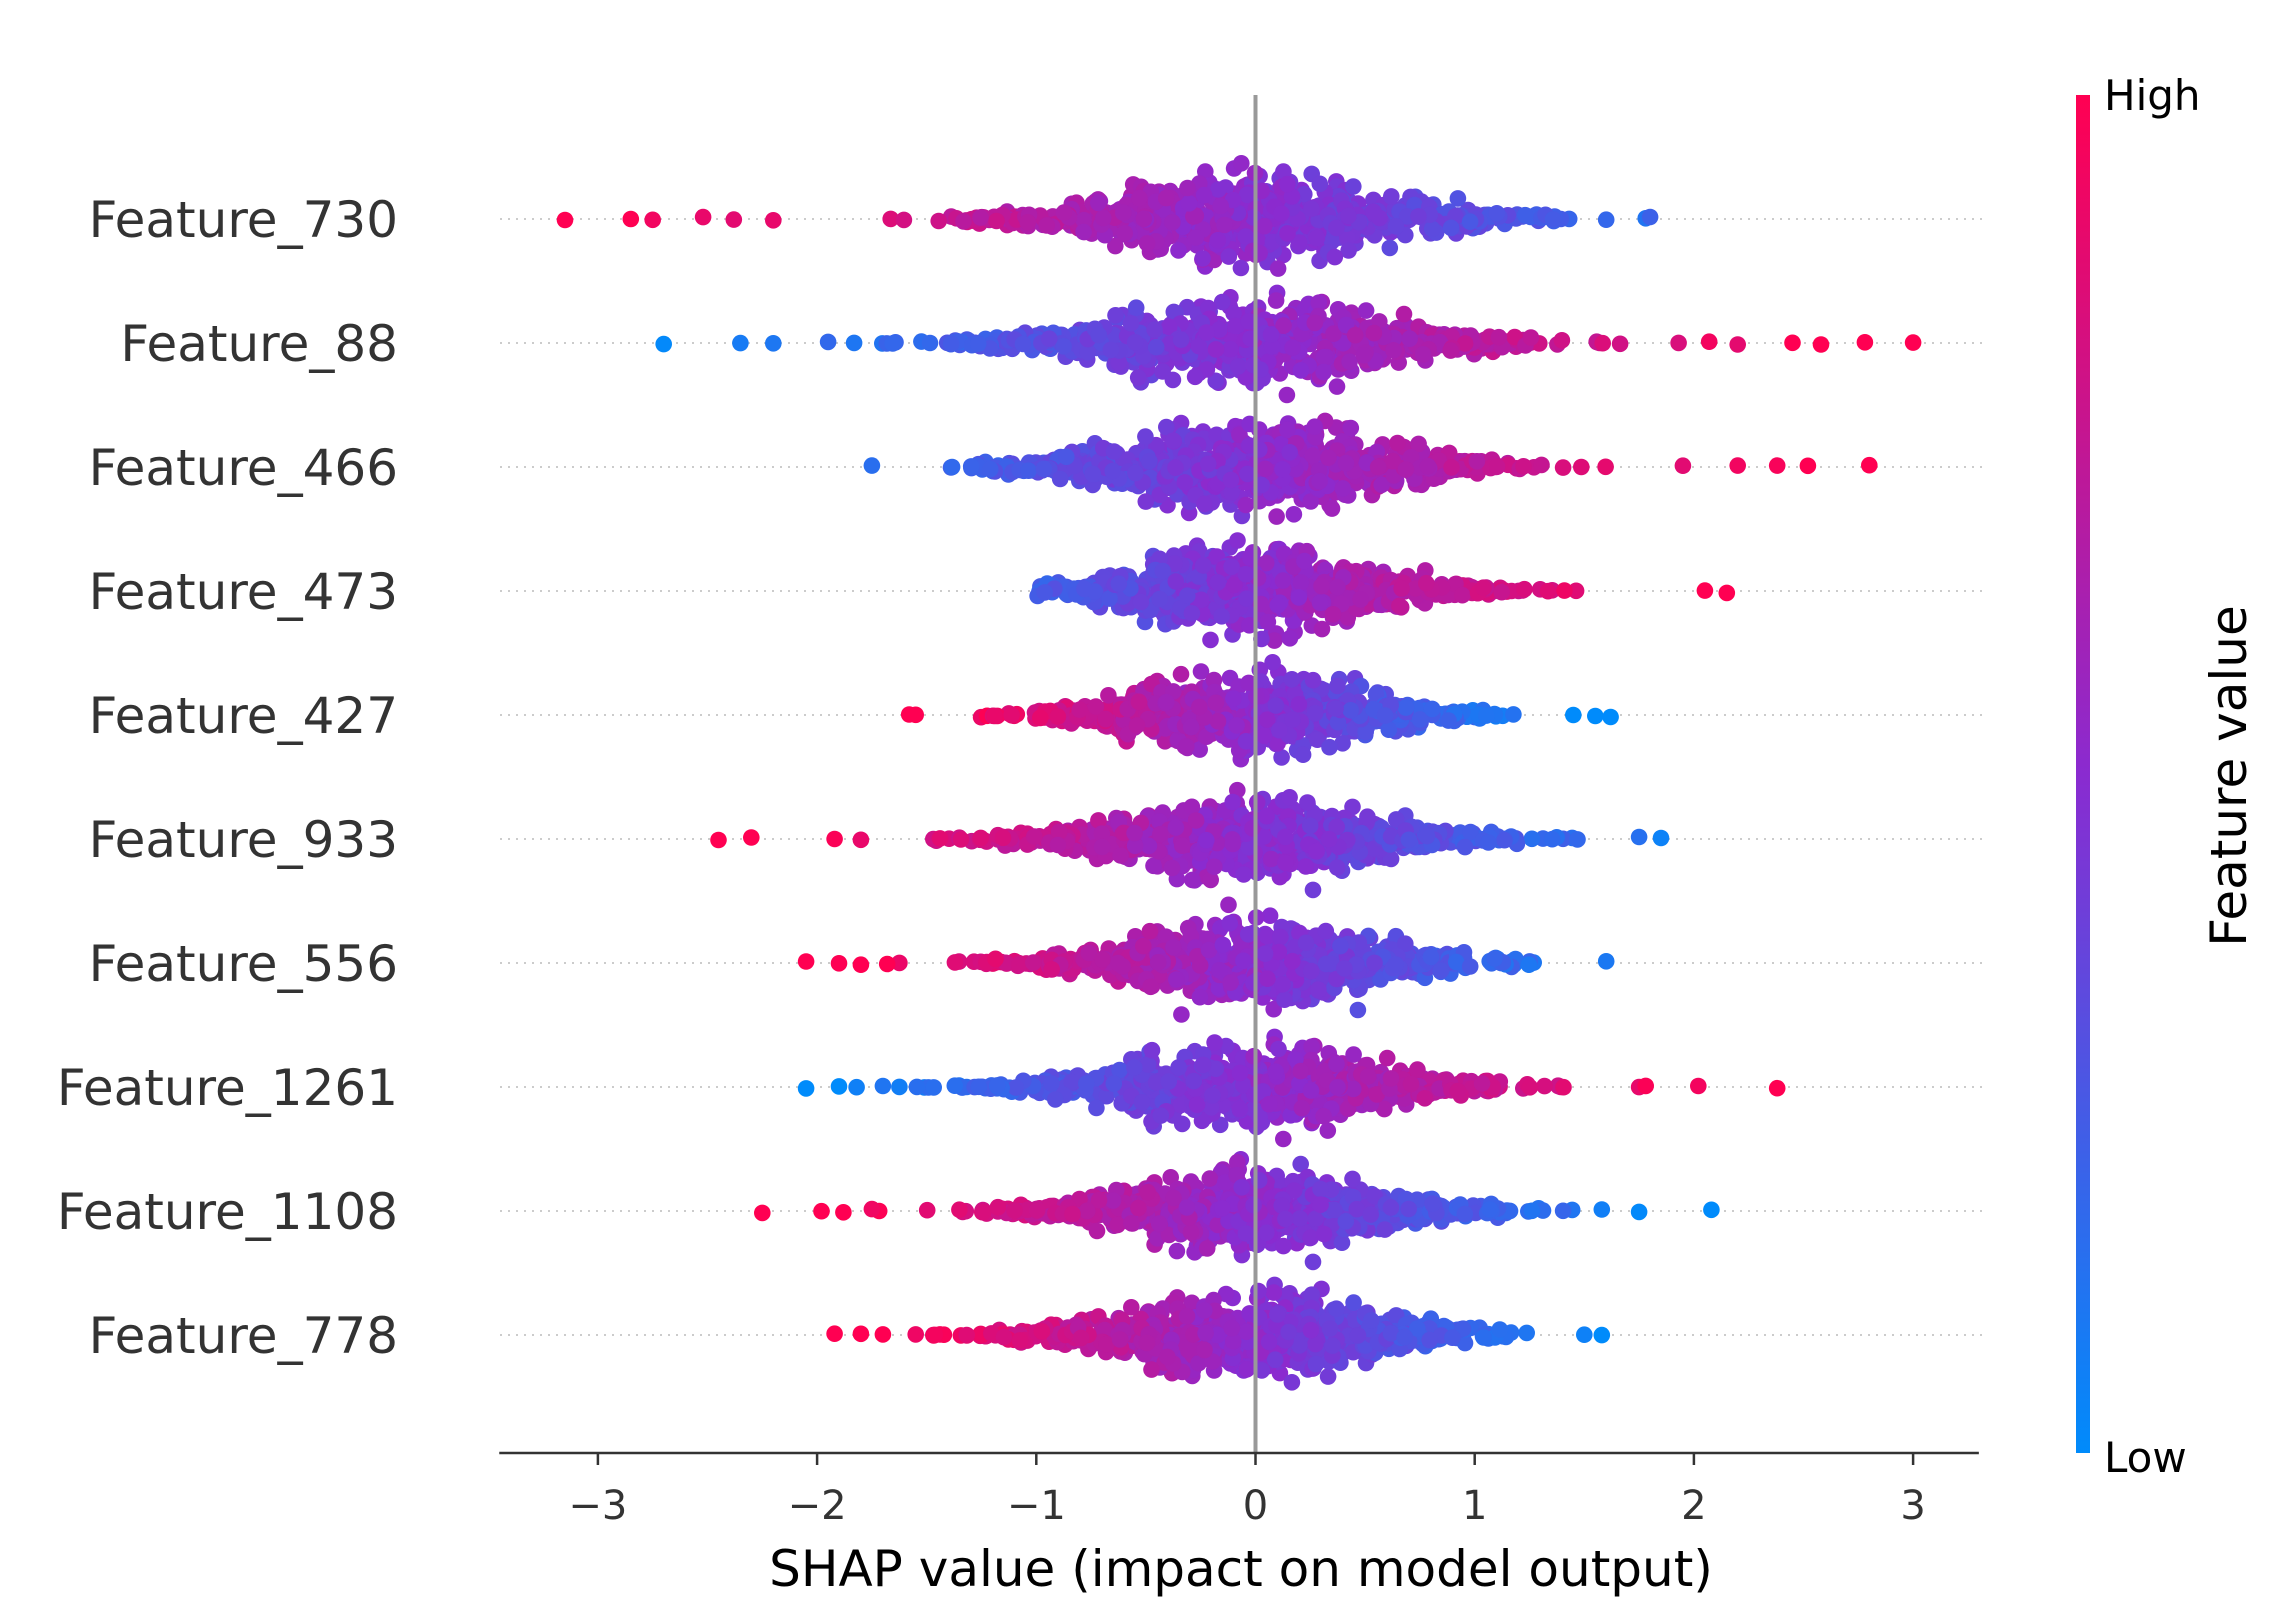  Describe the element at coordinates (1259, 711) in the screenshot. I see `feature-row-points` at that location.